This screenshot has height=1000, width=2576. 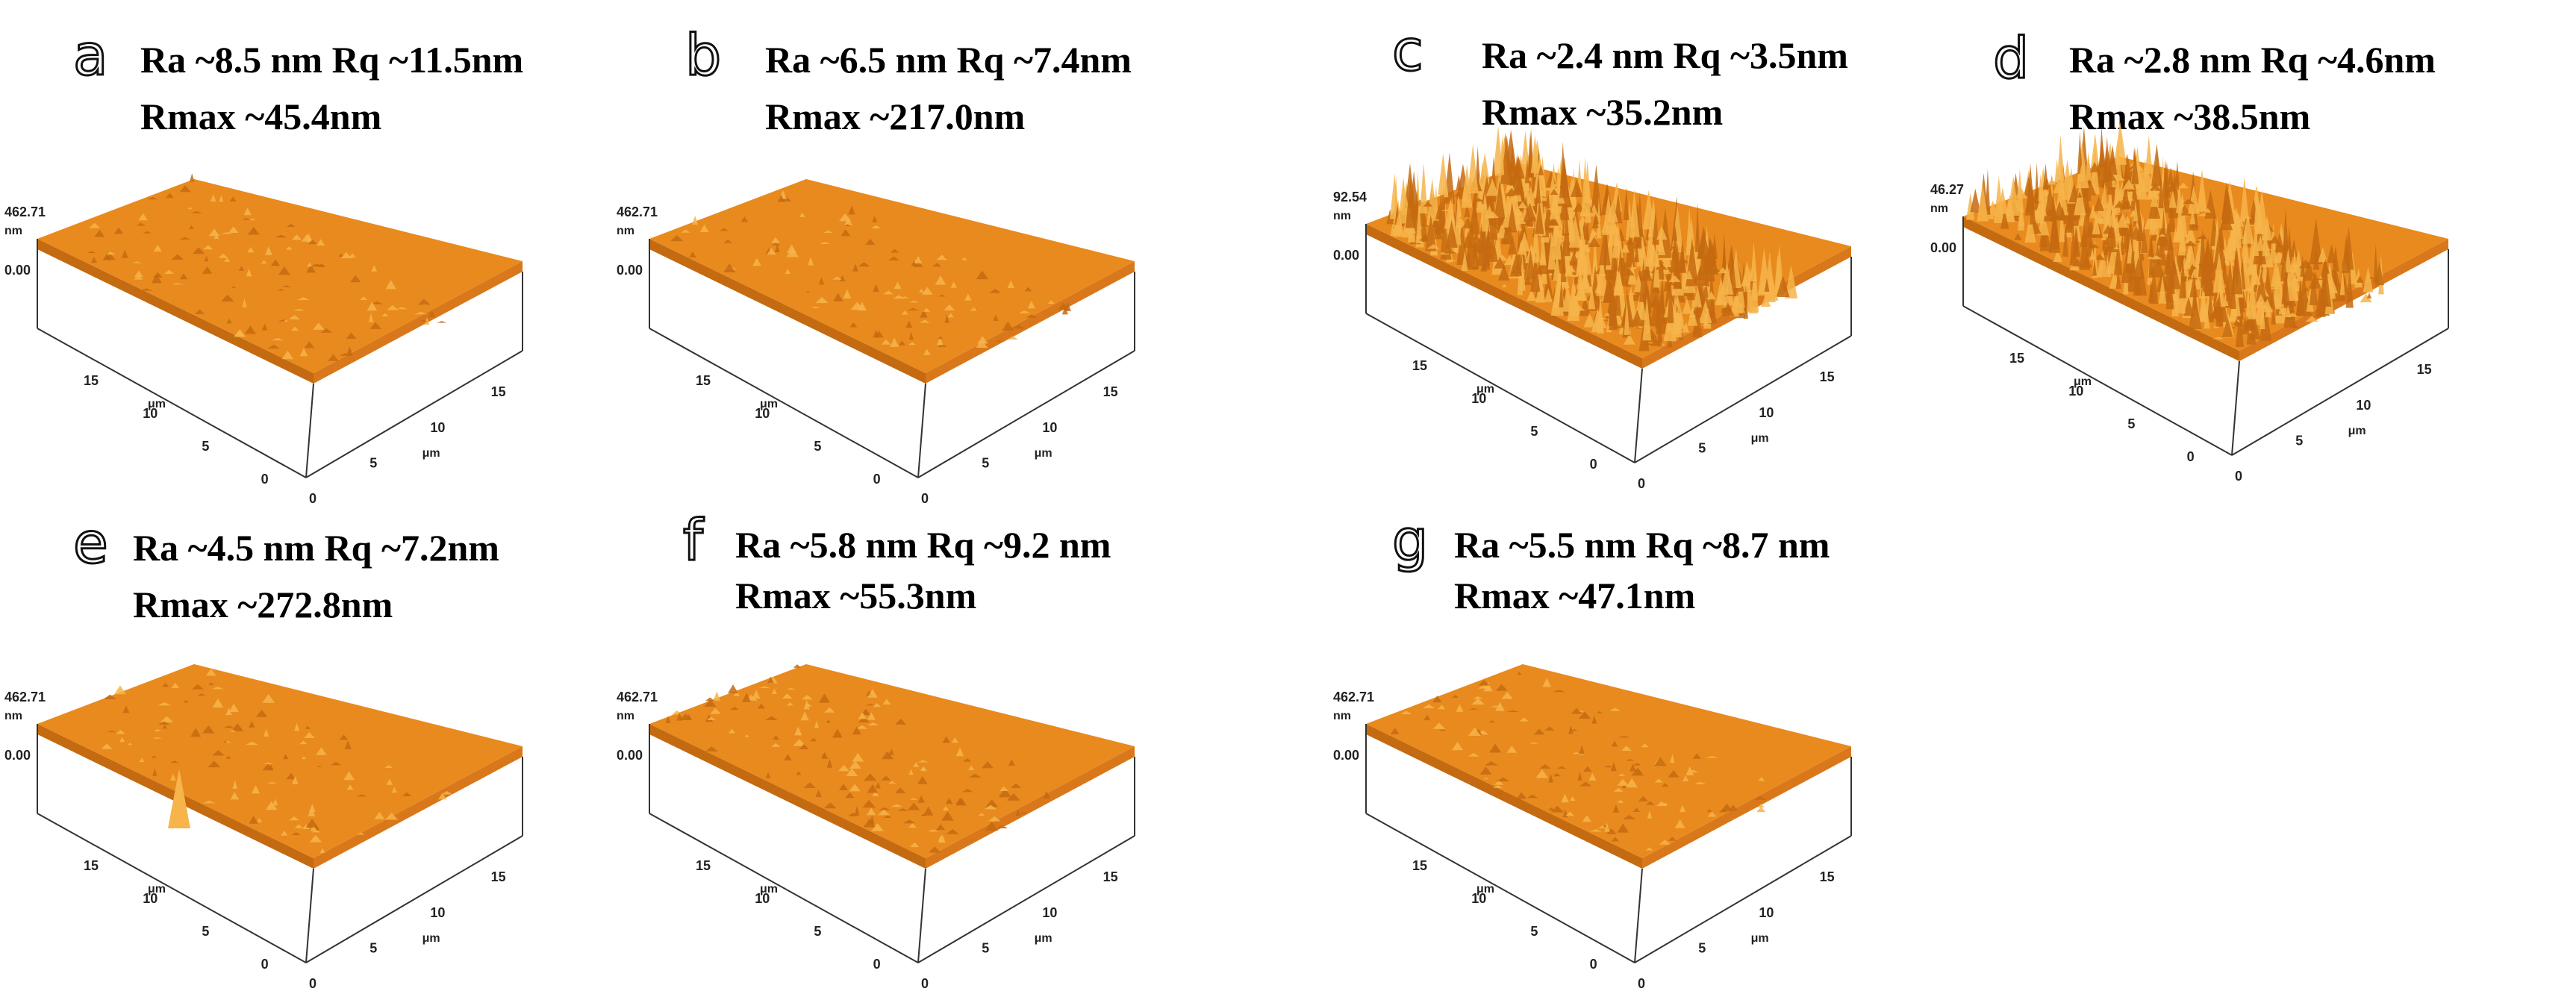 What do you see at coordinates (150, 414) in the screenshot?
I see `y-tick-label: 10` at bounding box center [150, 414].